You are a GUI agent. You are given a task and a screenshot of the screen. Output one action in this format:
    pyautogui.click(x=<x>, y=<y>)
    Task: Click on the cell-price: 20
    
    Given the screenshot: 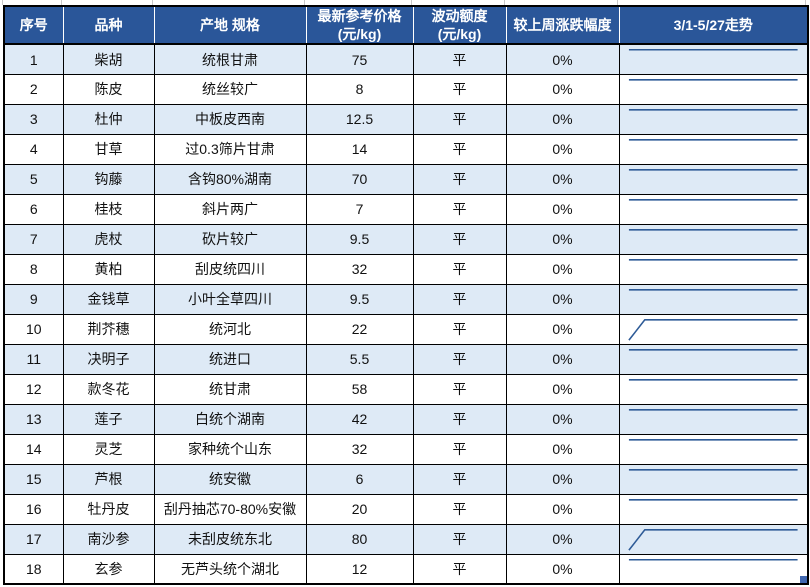 What is the action you would take?
    pyautogui.click(x=359, y=509)
    